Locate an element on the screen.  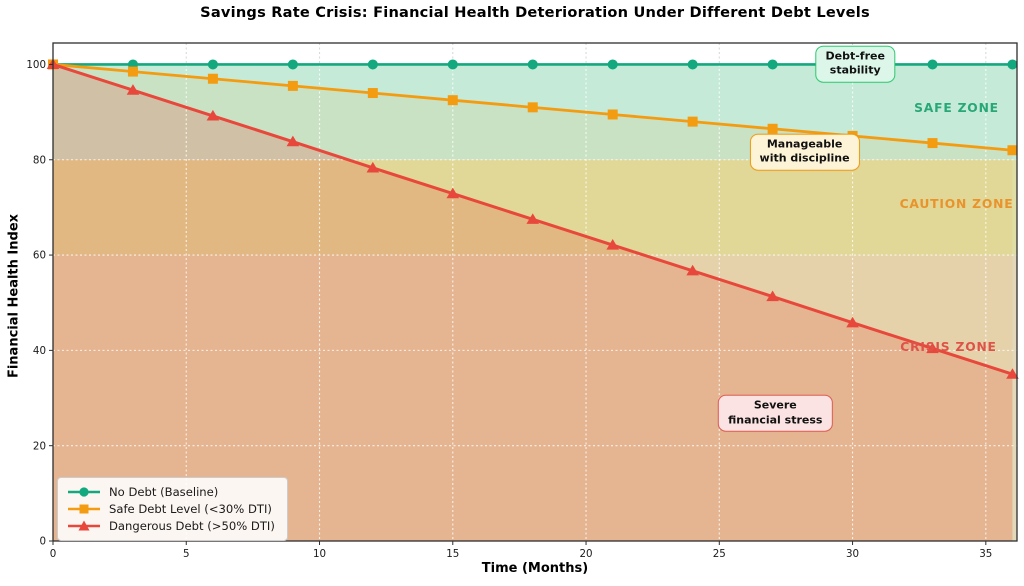
legend-item: Dangerous Debt (>50% DTI) is located at coordinates (171, 526).